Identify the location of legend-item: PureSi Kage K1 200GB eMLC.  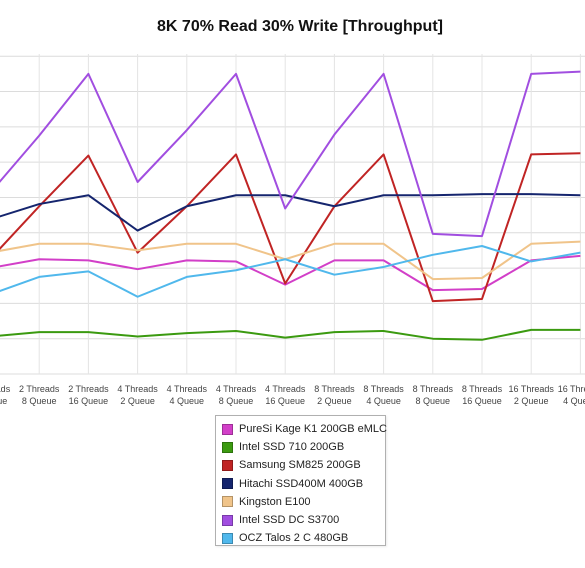
(304, 429).